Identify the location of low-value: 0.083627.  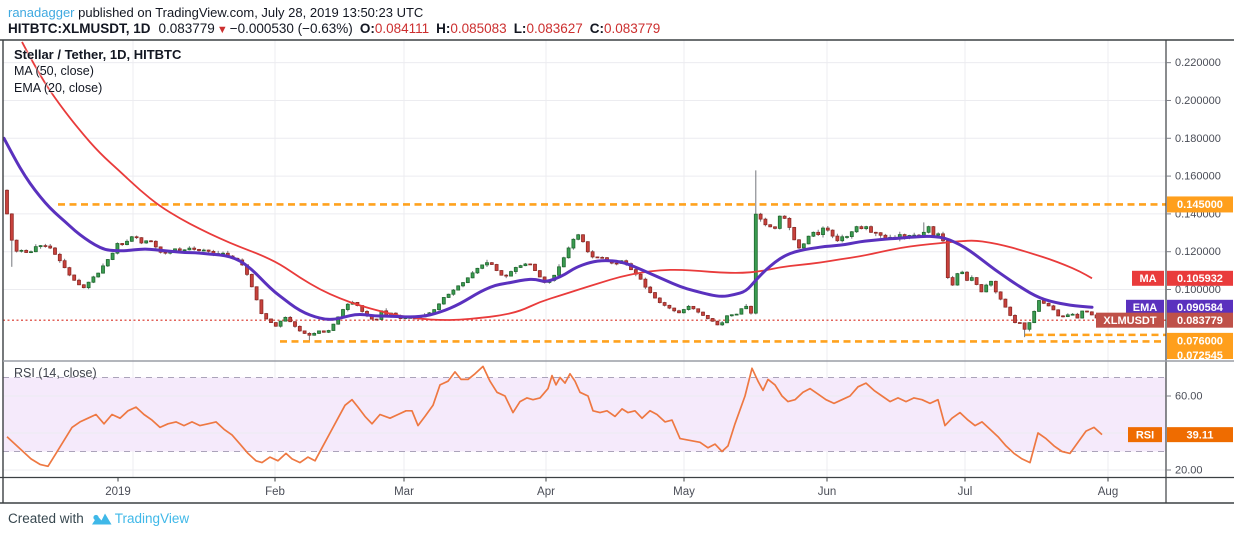
(554, 28).